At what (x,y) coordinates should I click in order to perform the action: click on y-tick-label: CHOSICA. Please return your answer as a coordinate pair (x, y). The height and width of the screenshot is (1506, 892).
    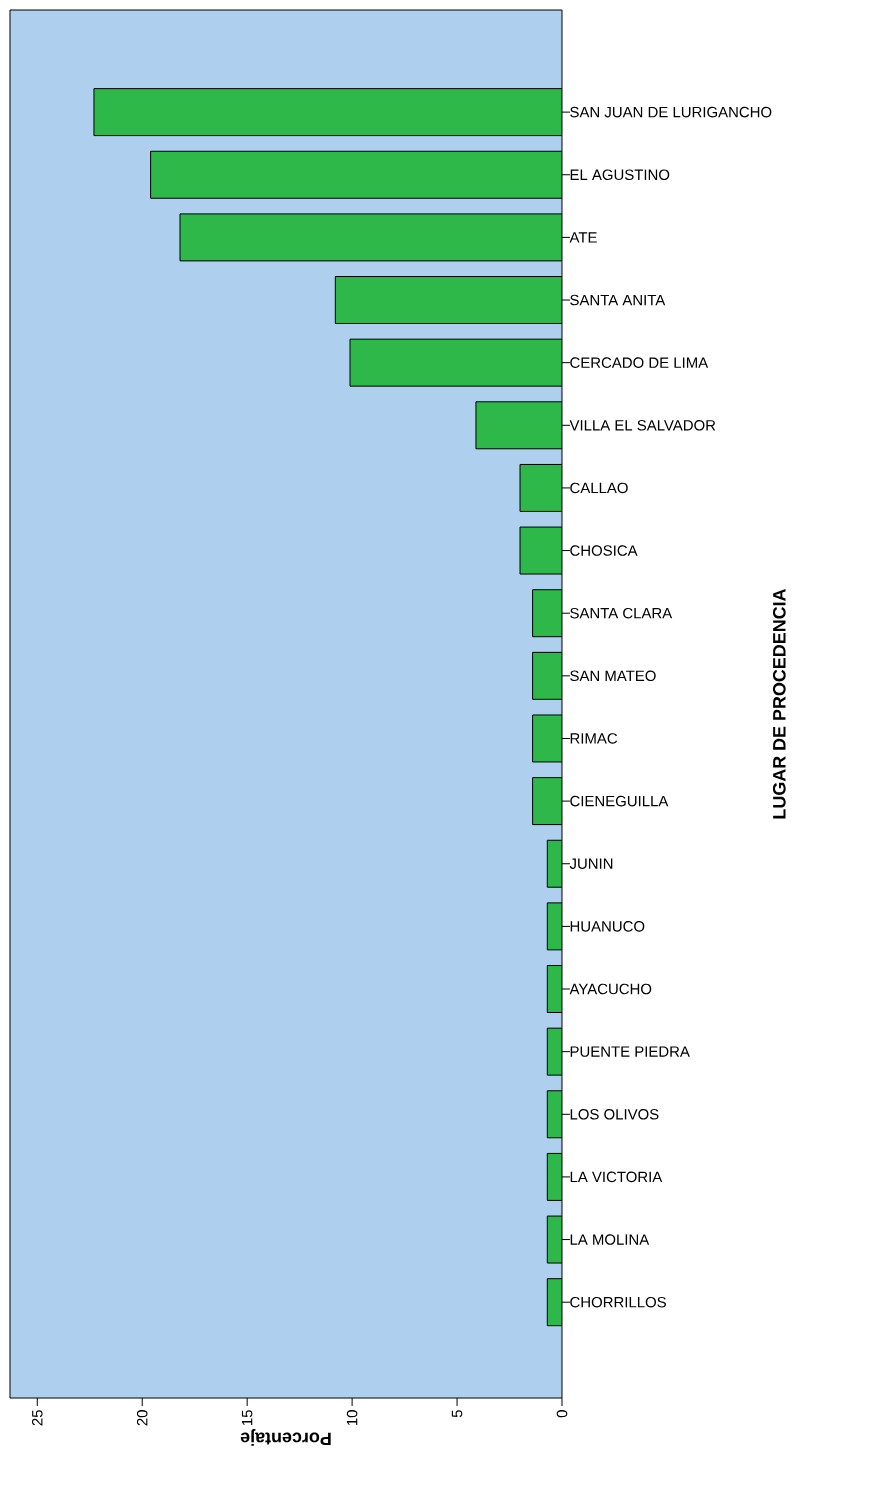
    Looking at the image, I should click on (604, 550).